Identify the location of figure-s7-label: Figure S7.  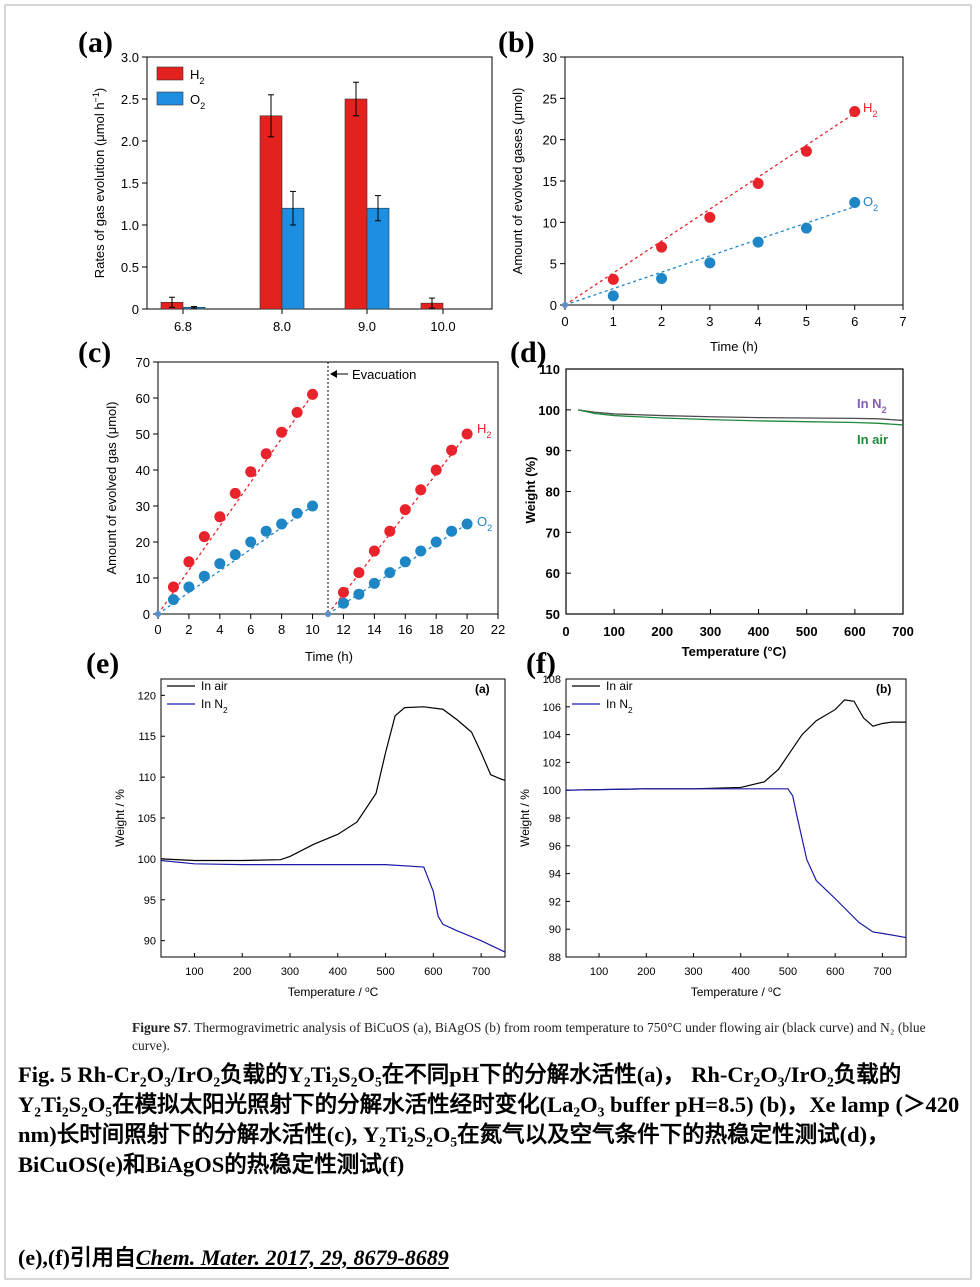
(160, 1027).